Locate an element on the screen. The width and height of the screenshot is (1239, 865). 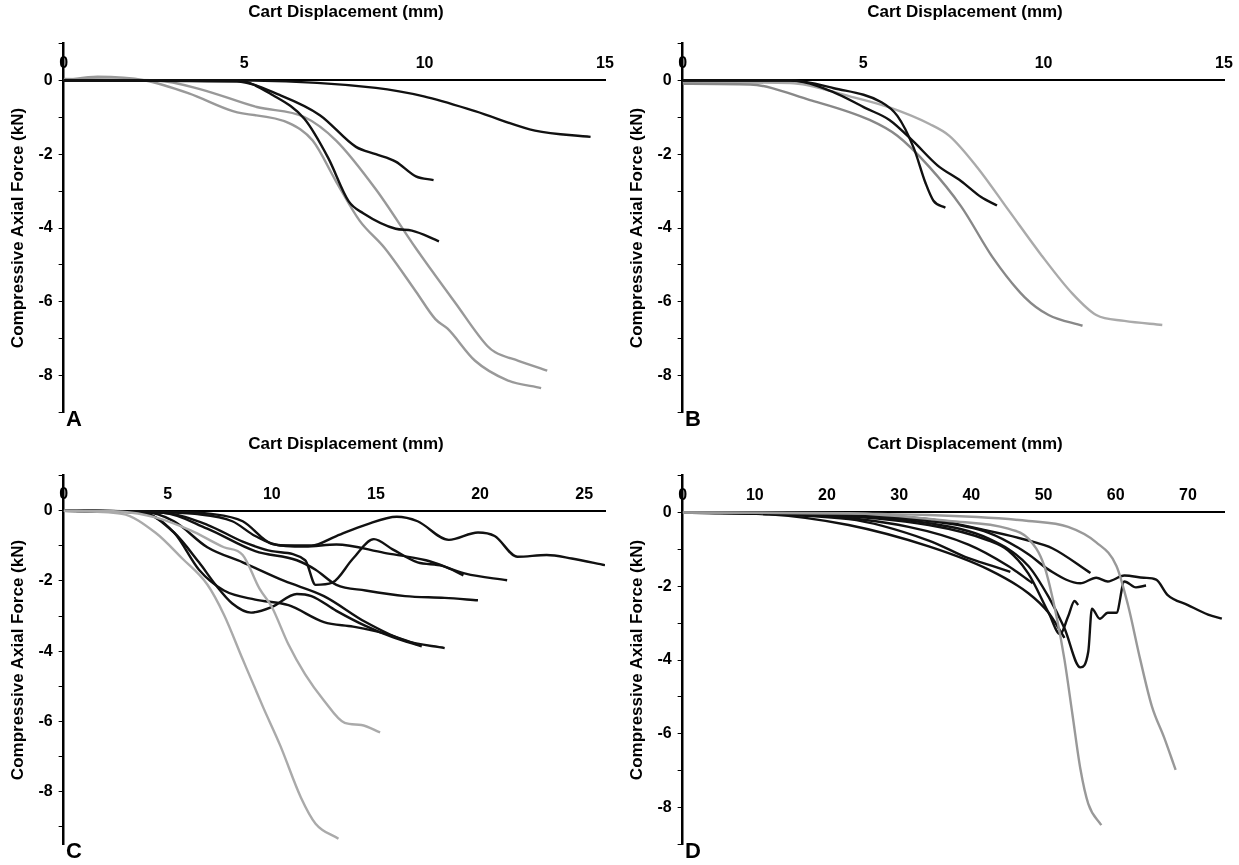
x-tick-label: 30 is located at coordinates (899, 495).